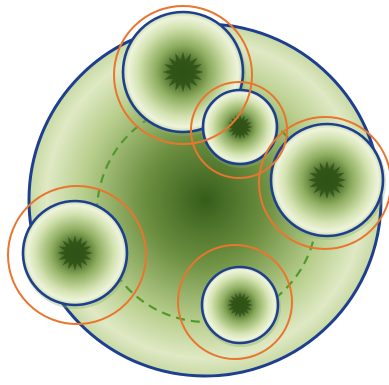  I want to click on sub-disc-bottom, so click(240, 306).